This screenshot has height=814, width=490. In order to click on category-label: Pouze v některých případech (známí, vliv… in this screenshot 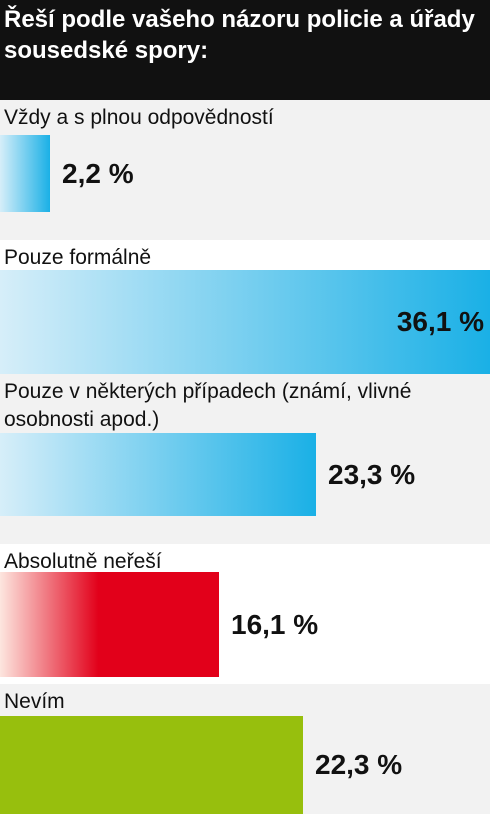, I will do `click(208, 405)`.